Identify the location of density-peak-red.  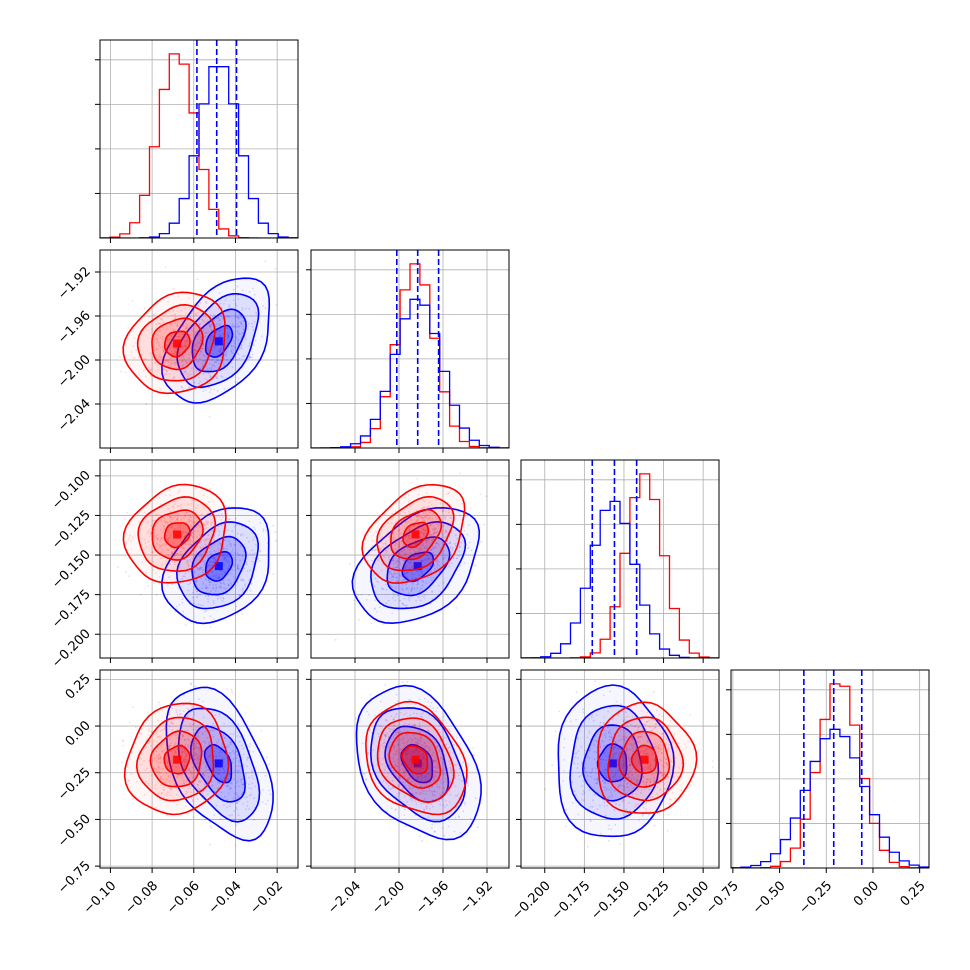
(415, 759).